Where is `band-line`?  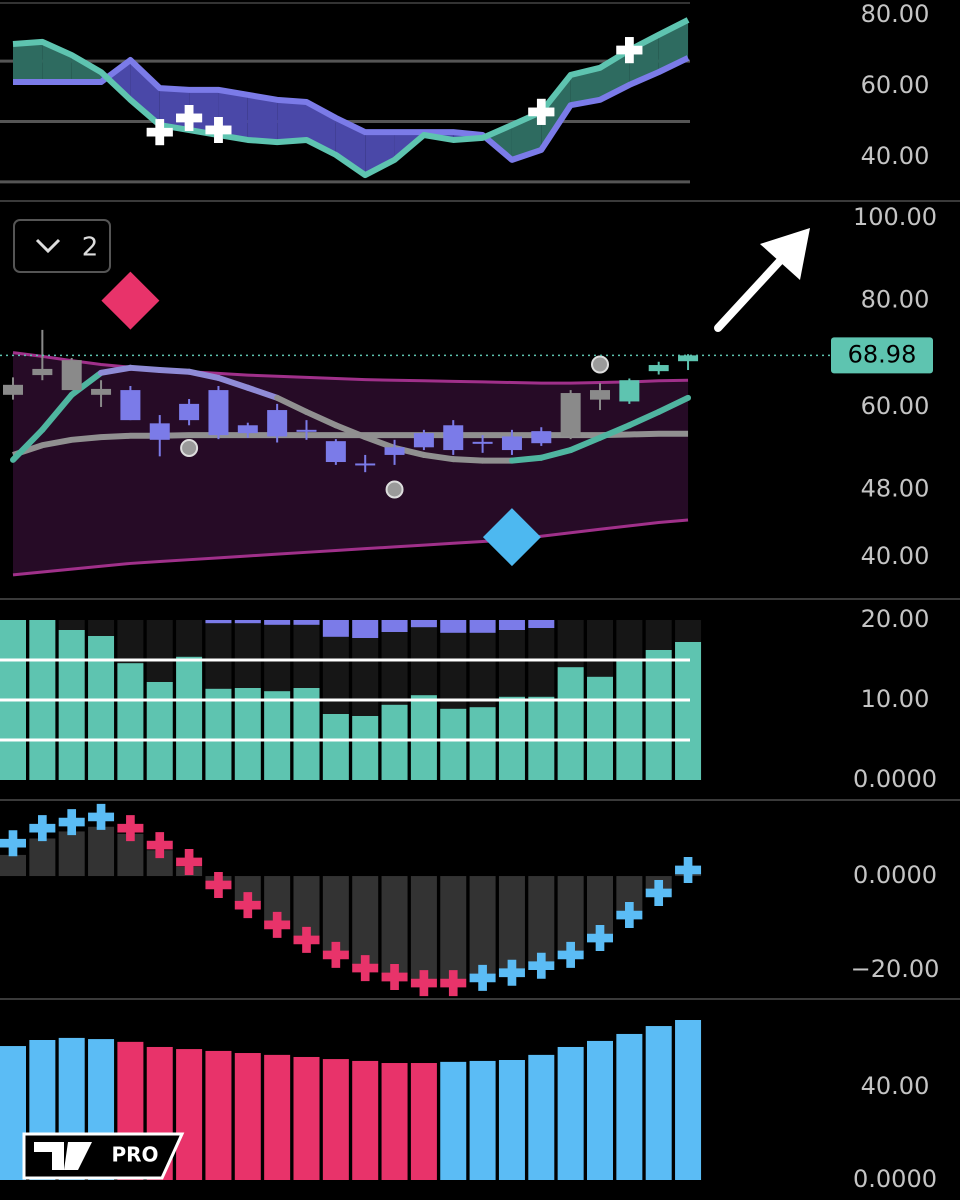 band-line is located at coordinates (350, 547).